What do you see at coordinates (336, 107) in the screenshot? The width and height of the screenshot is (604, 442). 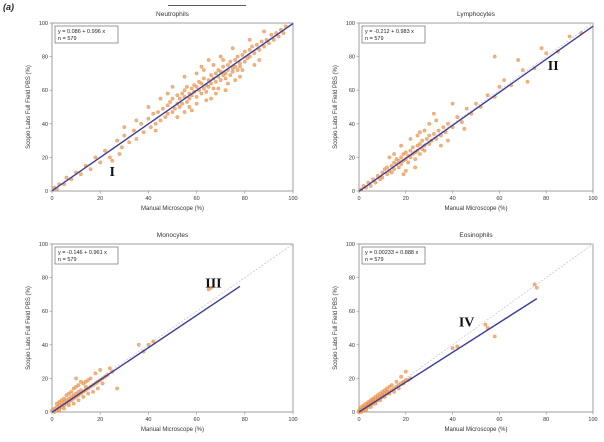 I see `y-axis-label: Scopio Labs Full Field PBS (%)` at bounding box center [336, 107].